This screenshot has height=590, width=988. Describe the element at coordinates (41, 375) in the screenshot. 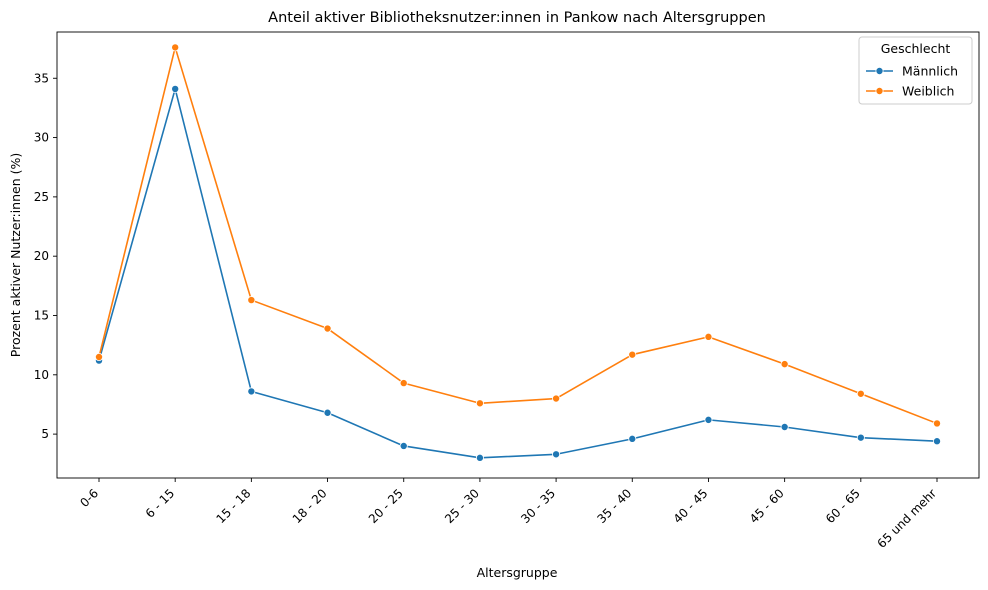

I see `y-tick-label: 10` at that location.